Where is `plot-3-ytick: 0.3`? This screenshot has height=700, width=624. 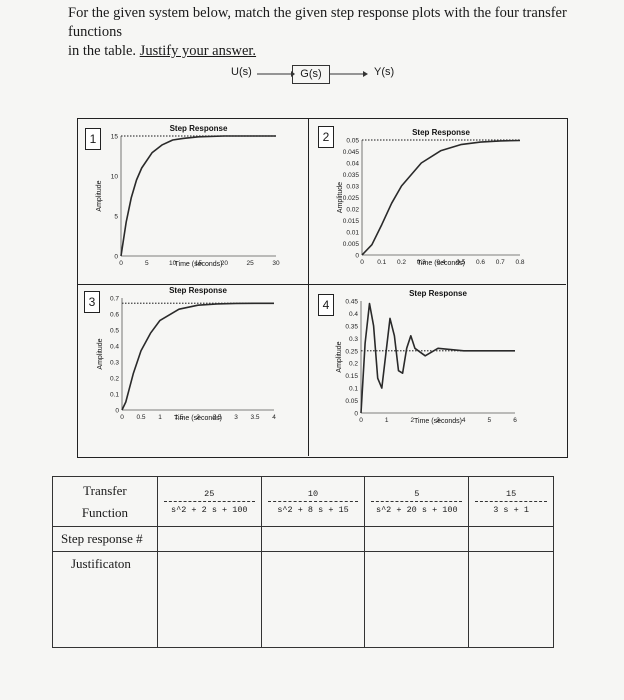
plot-3-ytick: 0.3 is located at coordinates (114, 363).